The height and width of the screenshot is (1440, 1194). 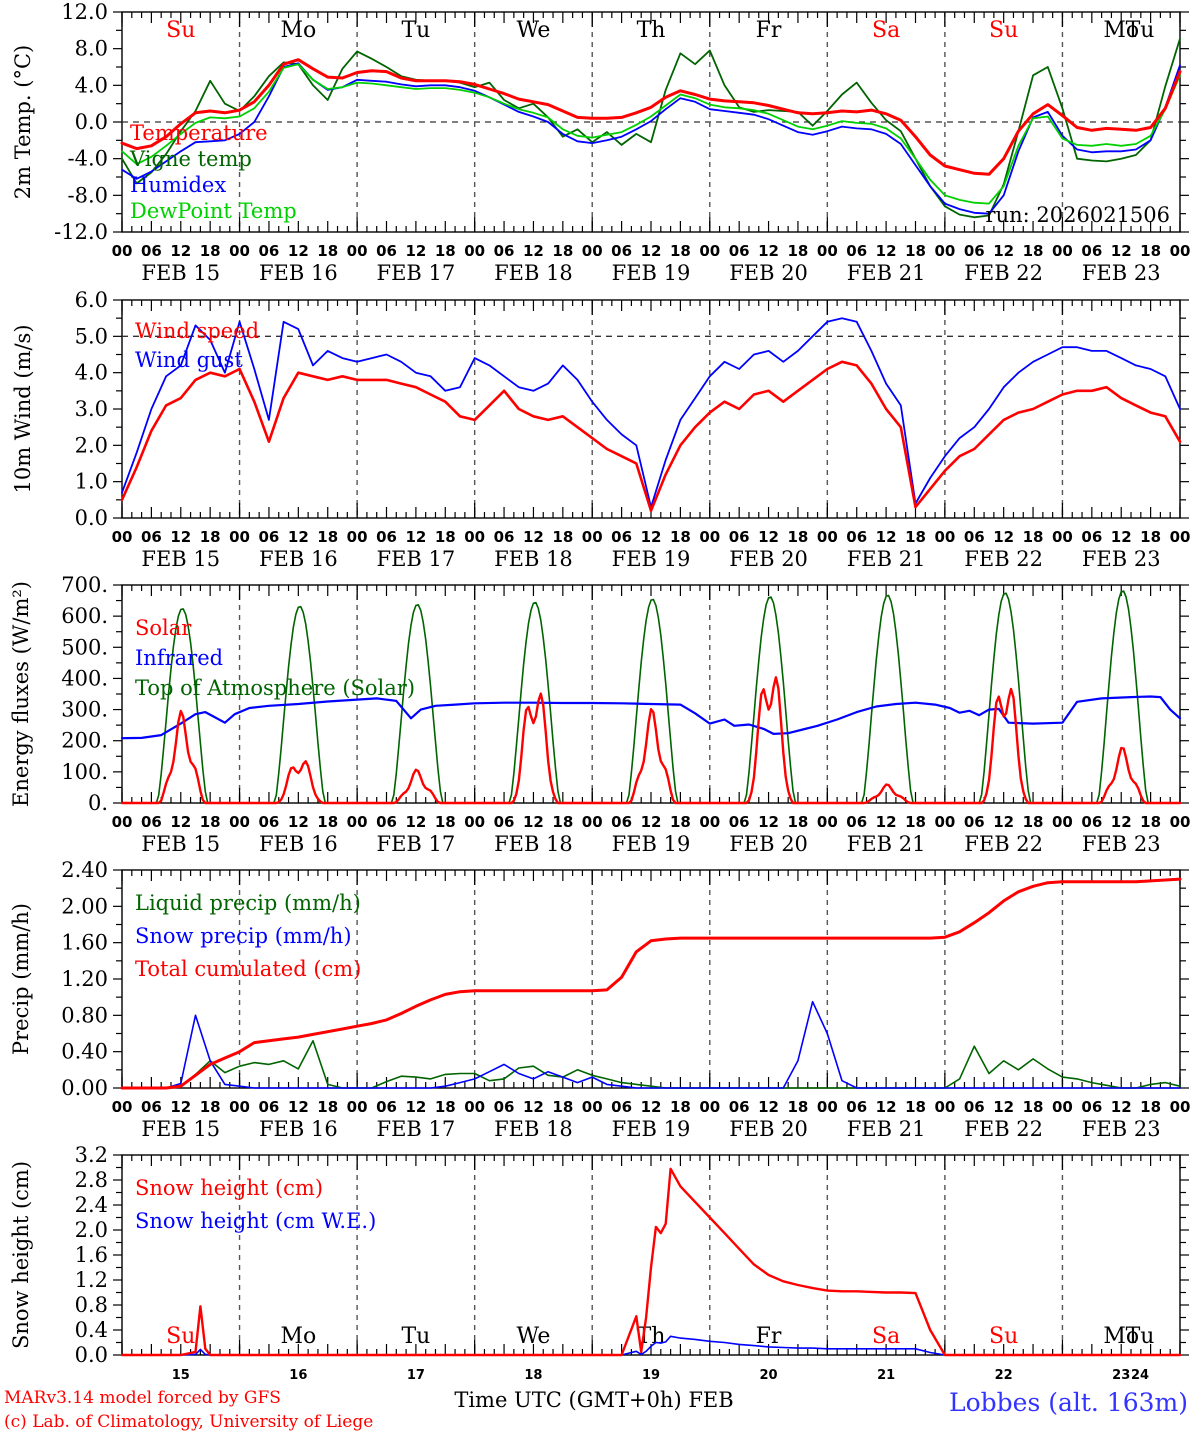 What do you see at coordinates (142, 1398) in the screenshot?
I see `footer-model: MARv3.14 model forced by GFS` at bounding box center [142, 1398].